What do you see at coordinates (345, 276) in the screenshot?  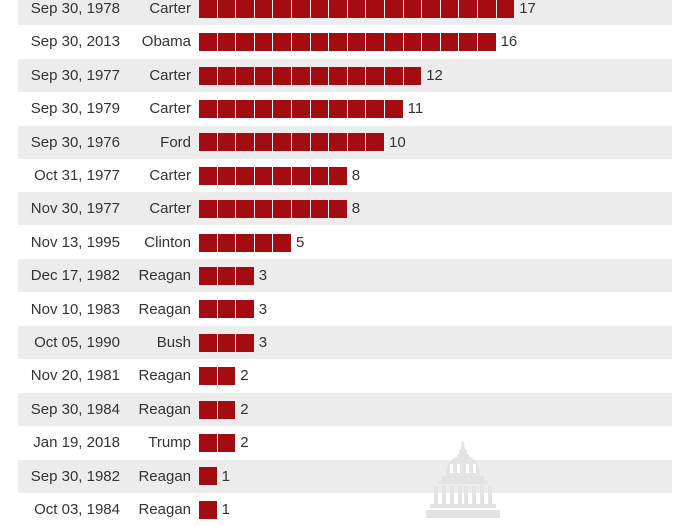 I see `table-row` at bounding box center [345, 276].